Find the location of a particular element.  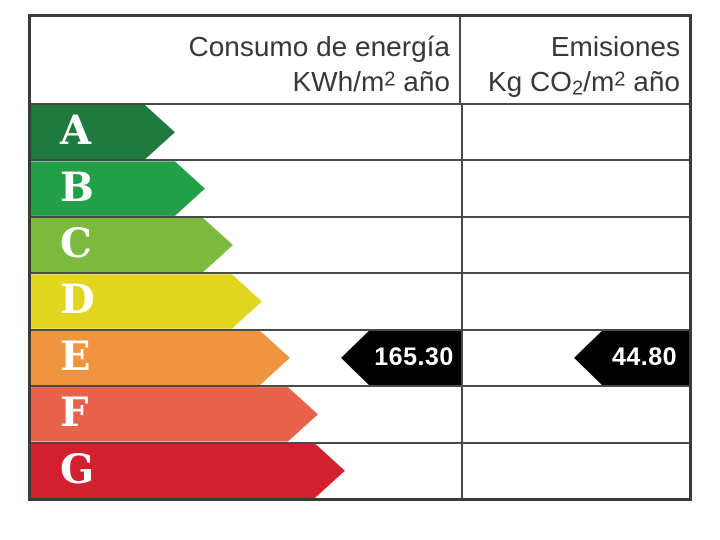

emissions-header: Emisiones Kg CO2/m2 año is located at coordinates (575, 60).